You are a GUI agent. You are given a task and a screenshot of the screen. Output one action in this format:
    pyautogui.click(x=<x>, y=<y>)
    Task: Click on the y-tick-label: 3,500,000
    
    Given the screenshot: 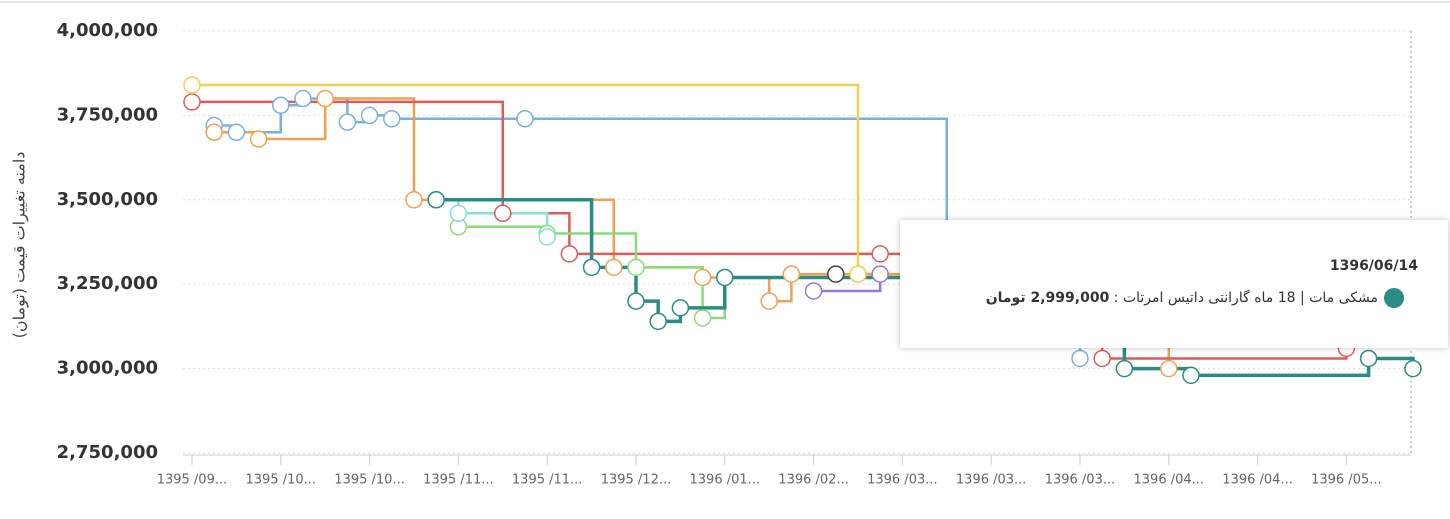 What is the action you would take?
    pyautogui.click(x=107, y=199)
    